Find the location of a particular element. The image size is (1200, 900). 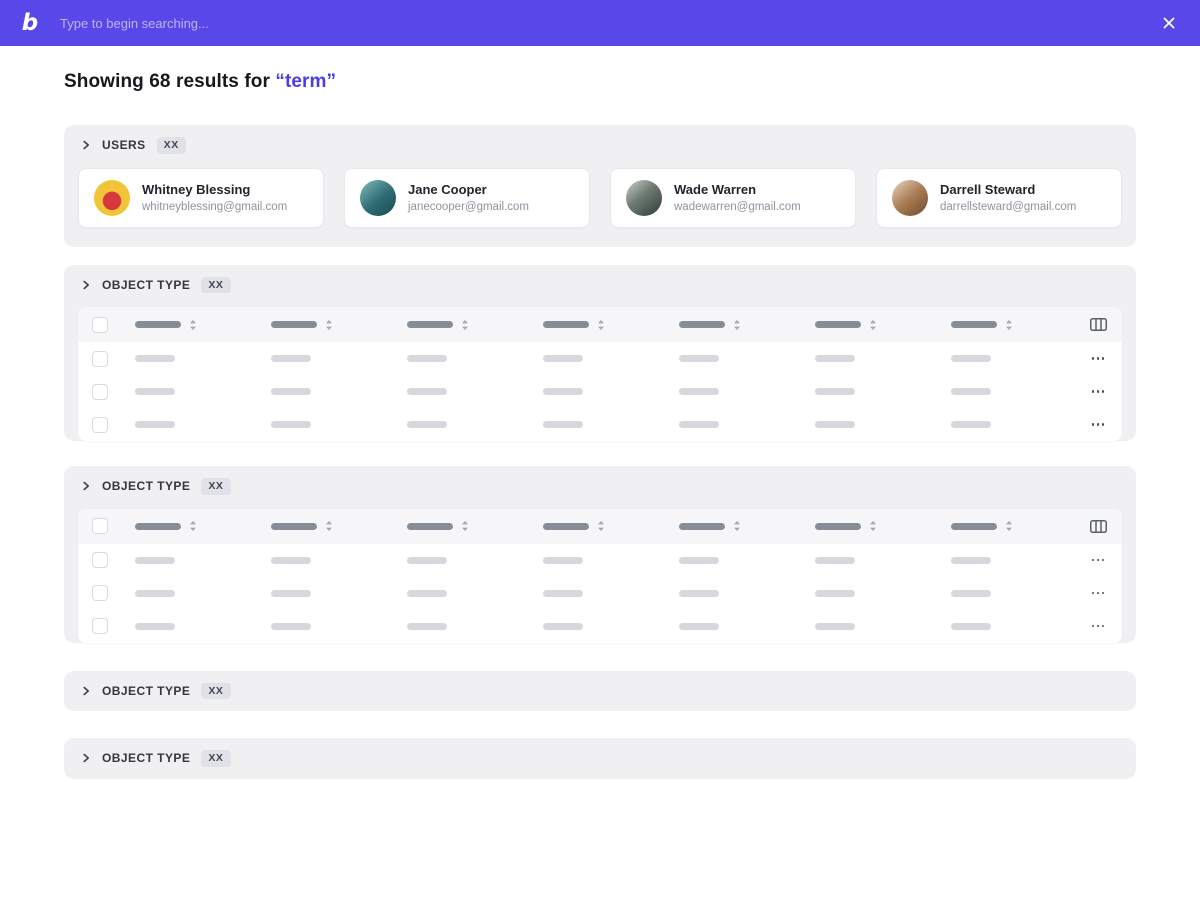

search-input is located at coordinates (599, 23).